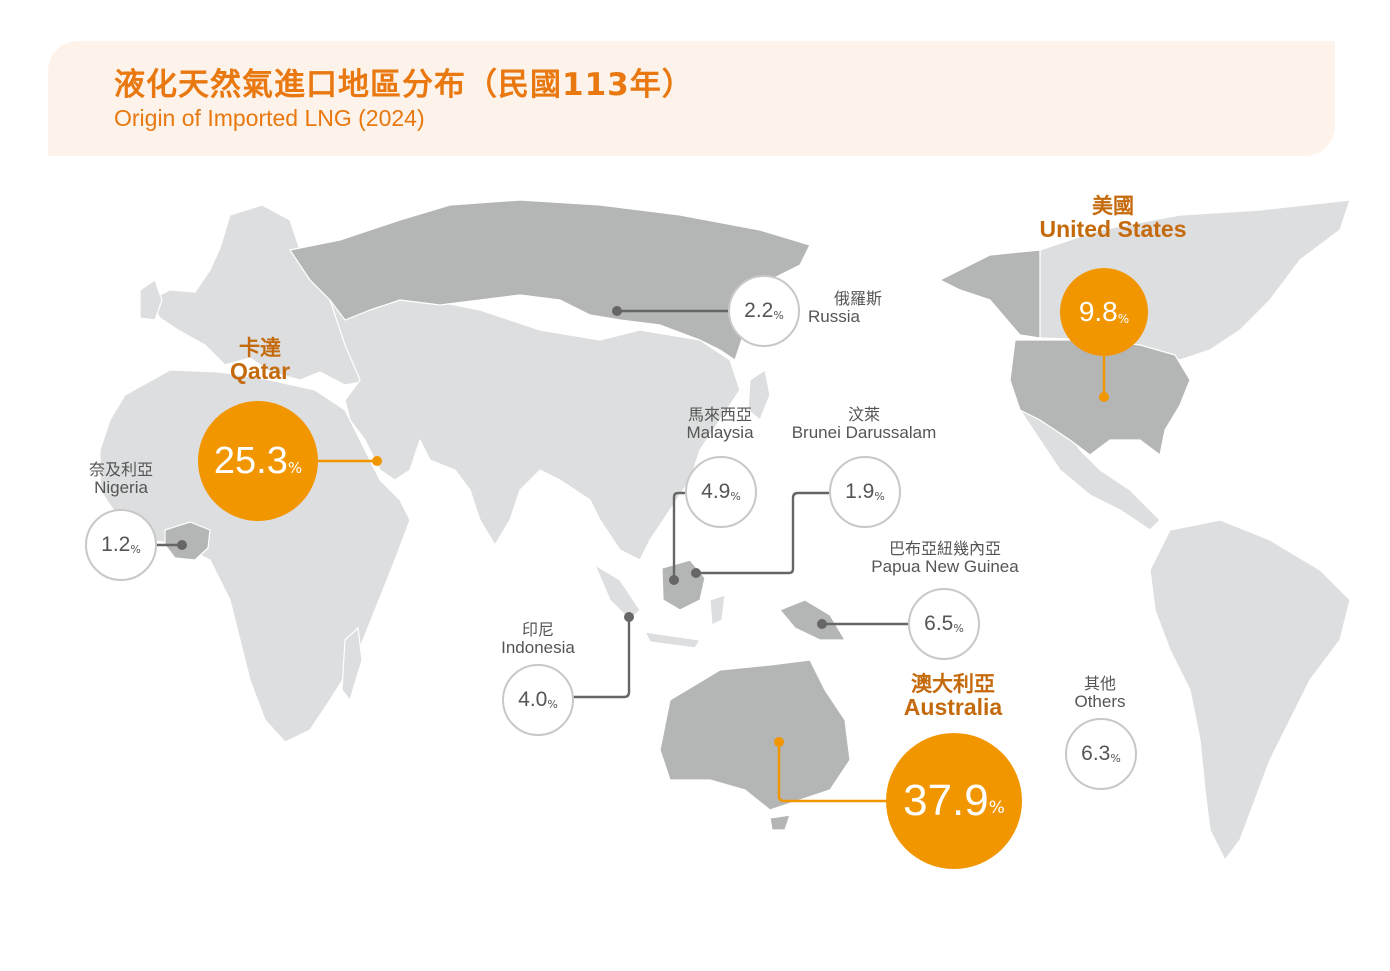 Image resolution: width=1390 pixels, height=971 pixels. Describe the element at coordinates (533, 699) in the screenshot. I see `indonesia-value: 4.0` at that location.